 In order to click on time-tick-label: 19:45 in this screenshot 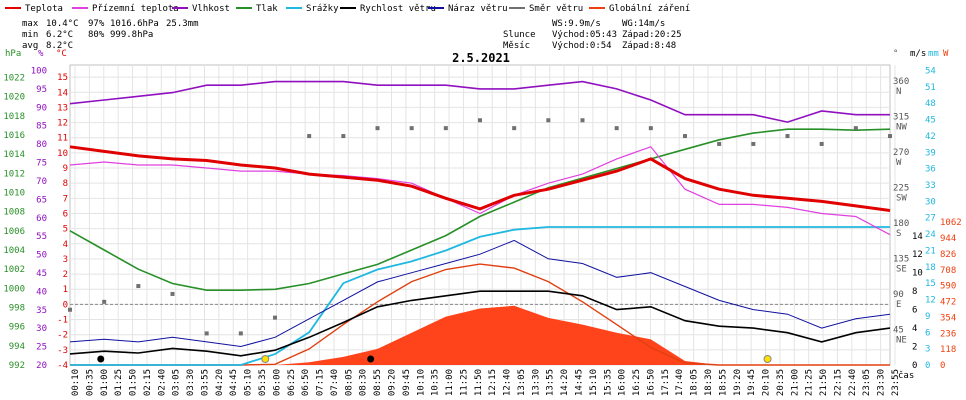, I will do `click(752, 382)`.